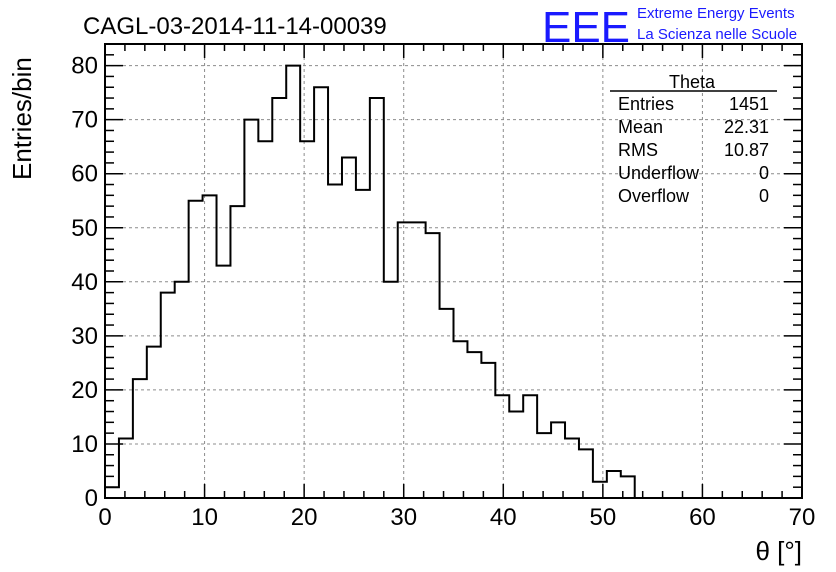 The width and height of the screenshot is (836, 572). Describe the element at coordinates (84, 120) in the screenshot. I see `y-tick-label: 70` at that location.